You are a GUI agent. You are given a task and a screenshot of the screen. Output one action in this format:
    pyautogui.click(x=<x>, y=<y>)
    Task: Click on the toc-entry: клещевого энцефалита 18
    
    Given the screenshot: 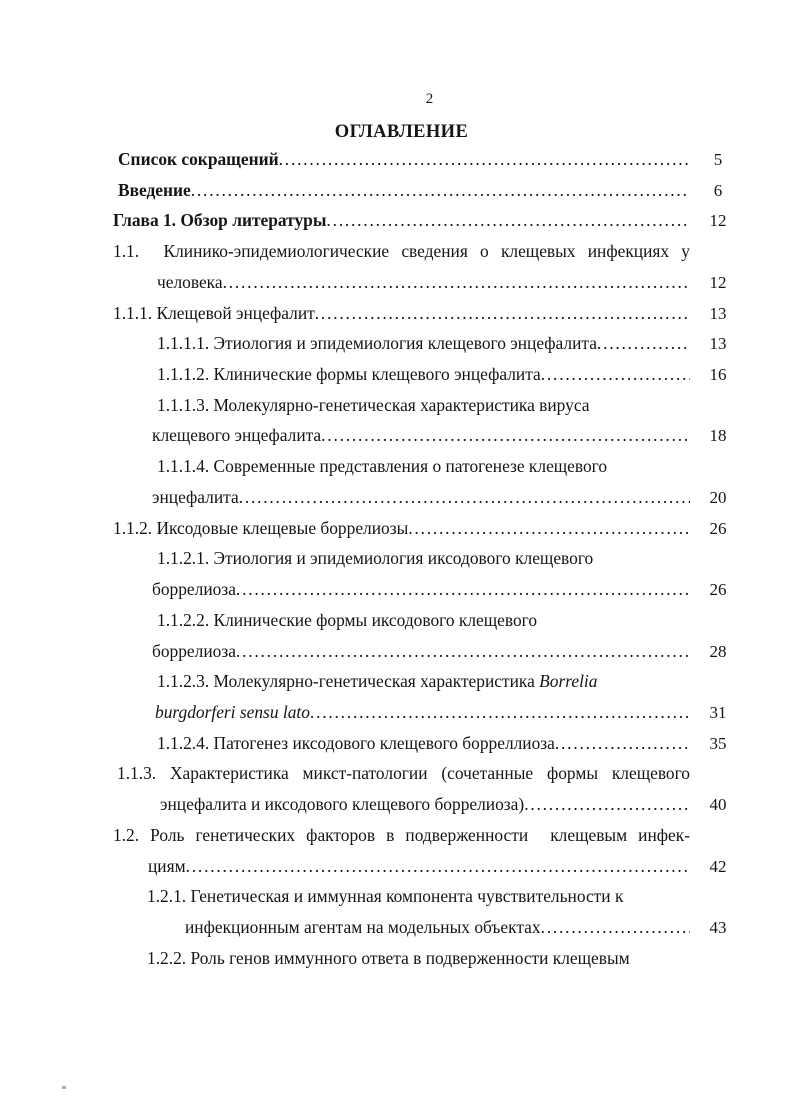 What is the action you would take?
    pyautogui.click(x=429, y=435)
    